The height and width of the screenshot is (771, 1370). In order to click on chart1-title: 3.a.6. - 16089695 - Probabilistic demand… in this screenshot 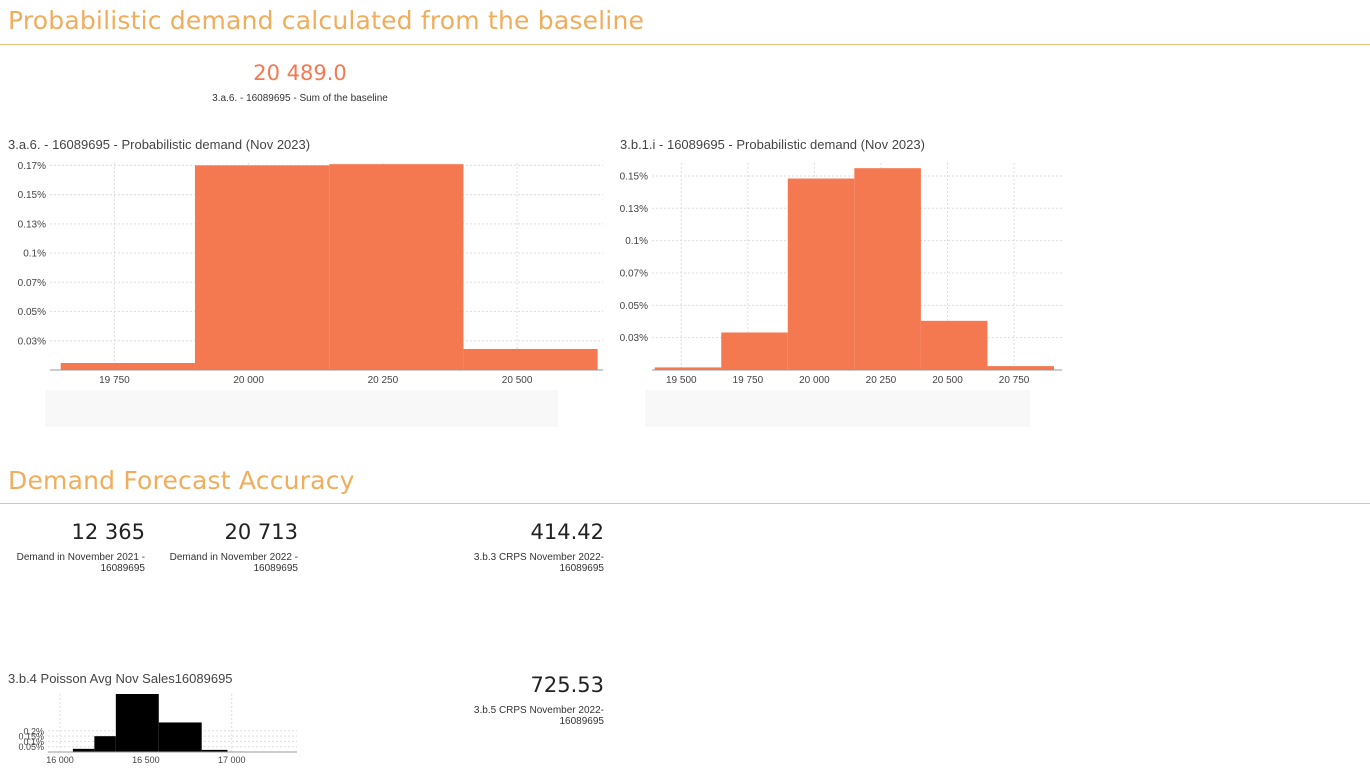, I will do `click(159, 144)`.